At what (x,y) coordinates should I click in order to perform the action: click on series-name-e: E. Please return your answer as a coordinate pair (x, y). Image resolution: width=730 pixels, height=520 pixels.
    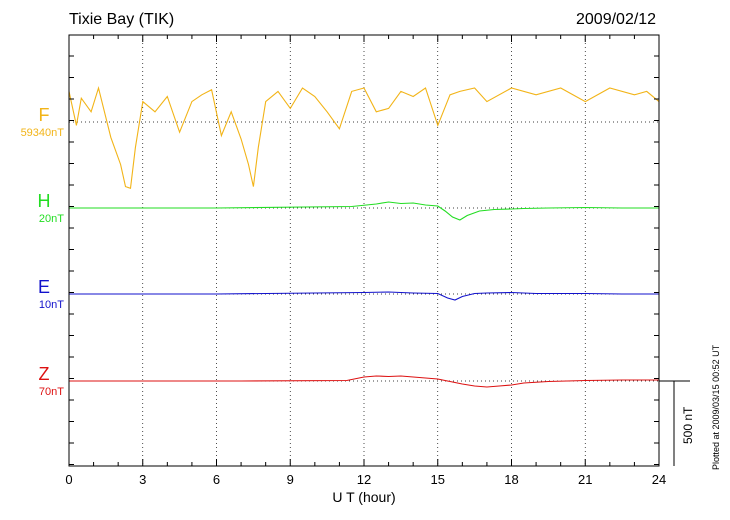
    Looking at the image, I should click on (44, 287).